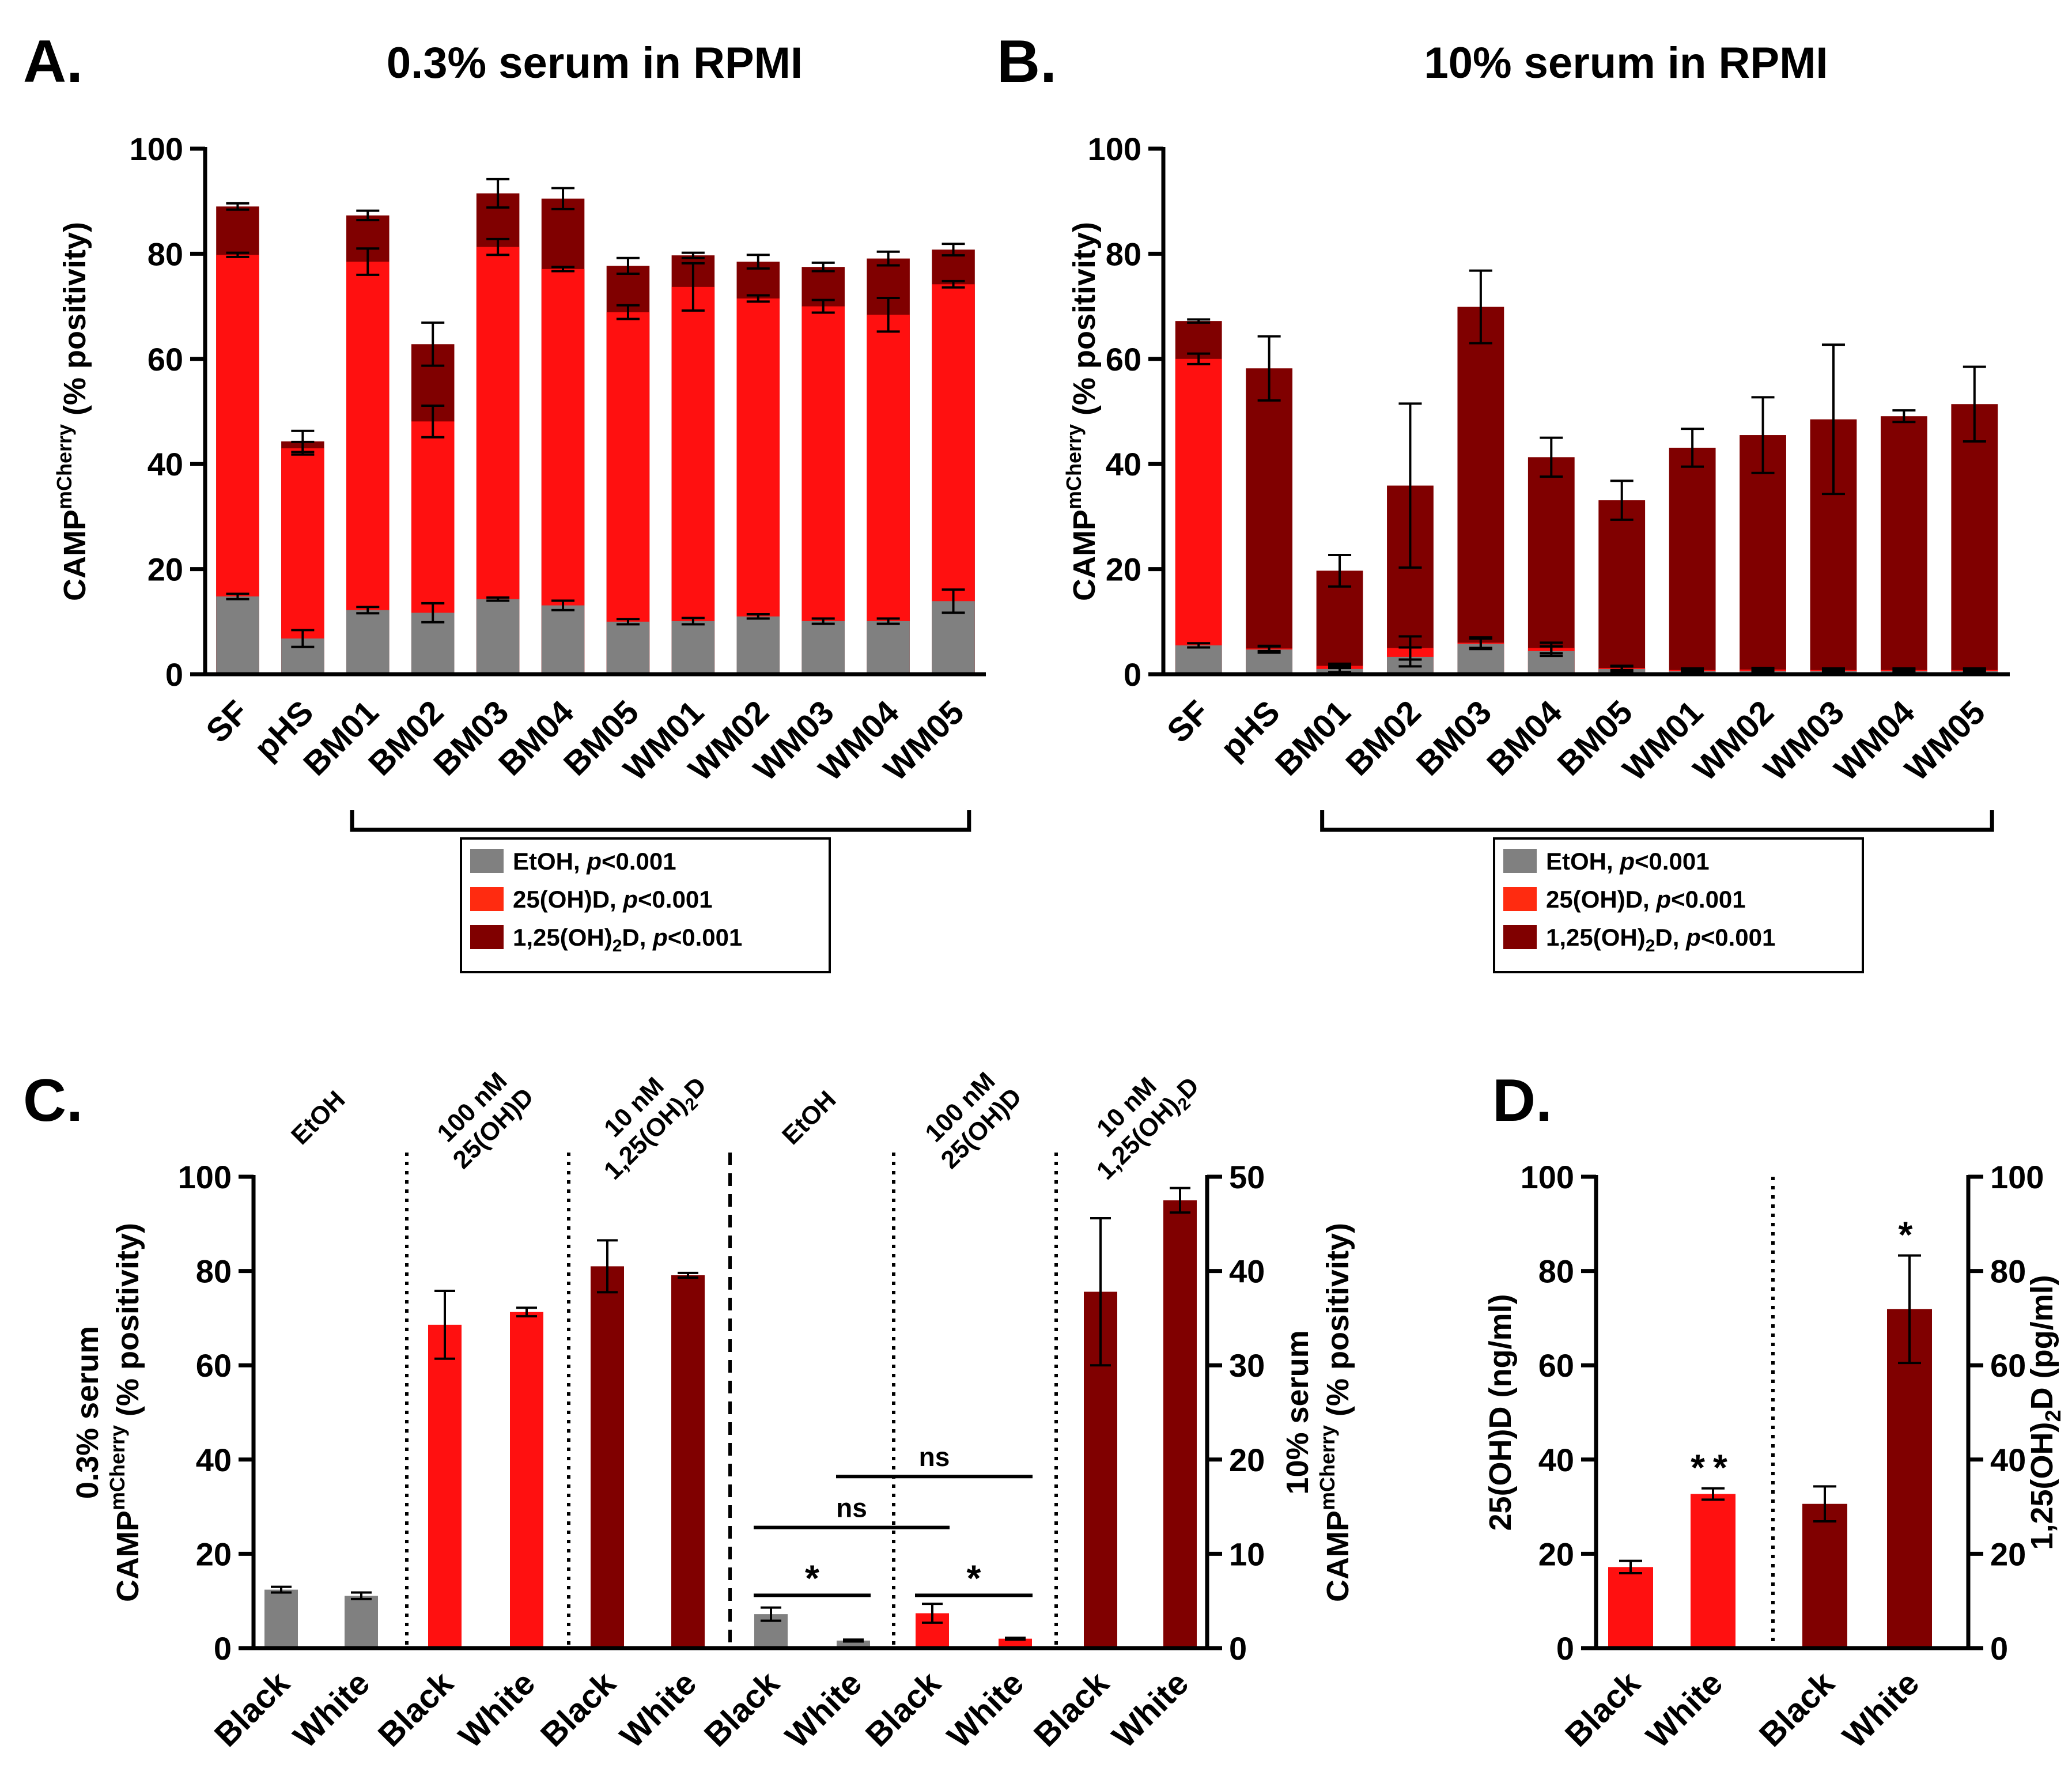 The width and height of the screenshot is (2072, 1787). What do you see at coordinates (688, 1275) in the screenshot?
I see `panel-C-error-0.3%-d125-White` at bounding box center [688, 1275].